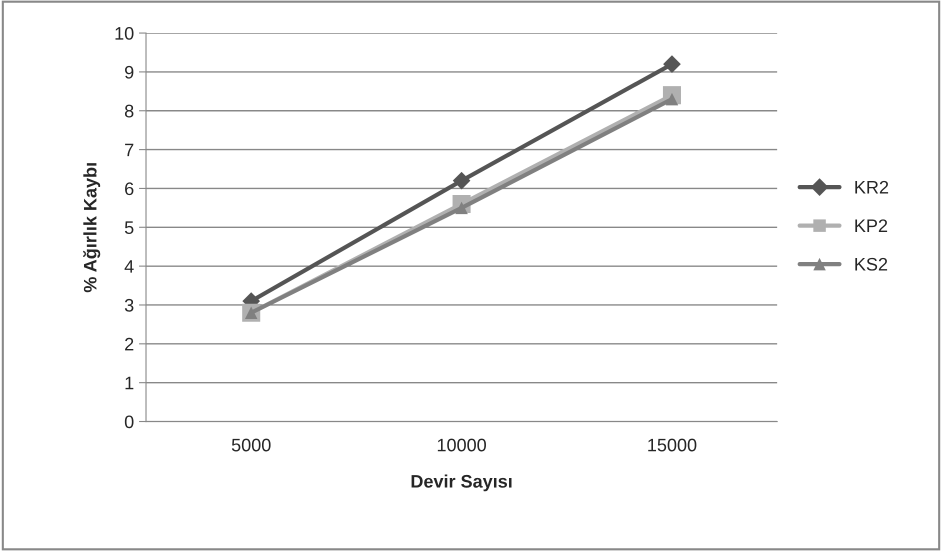 Image resolution: width=942 pixels, height=551 pixels. What do you see at coordinates (91, 227) in the screenshot?
I see `y-axis-title: % Ağırlık Kaybı` at bounding box center [91, 227].